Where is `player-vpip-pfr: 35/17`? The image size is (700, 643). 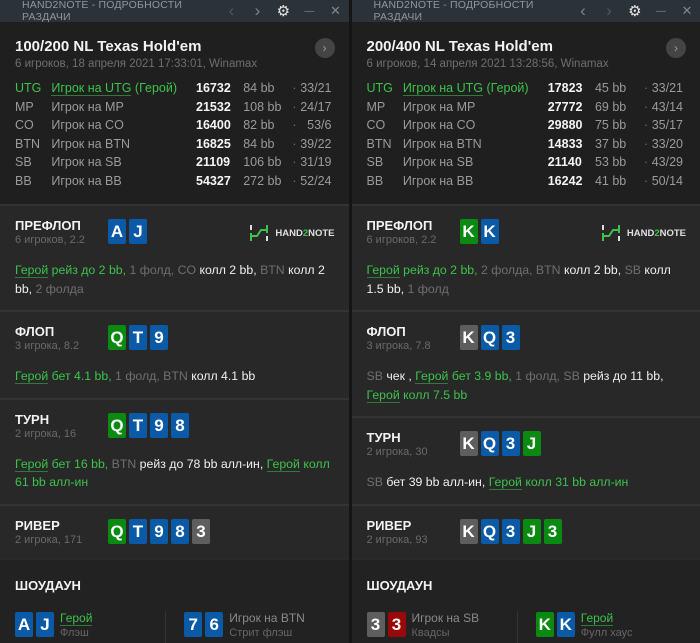
player-vpip-pfr: 35/17 is located at coordinates (667, 125).